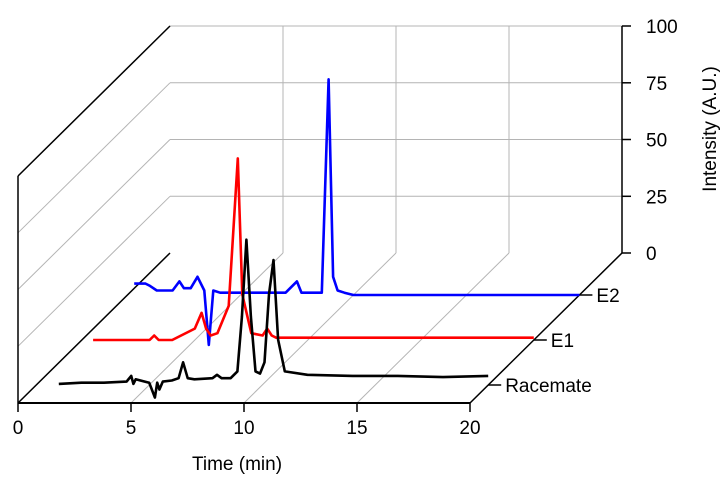  What do you see at coordinates (662, 27) in the screenshot?
I see `y-tick-label: 100` at bounding box center [662, 27].